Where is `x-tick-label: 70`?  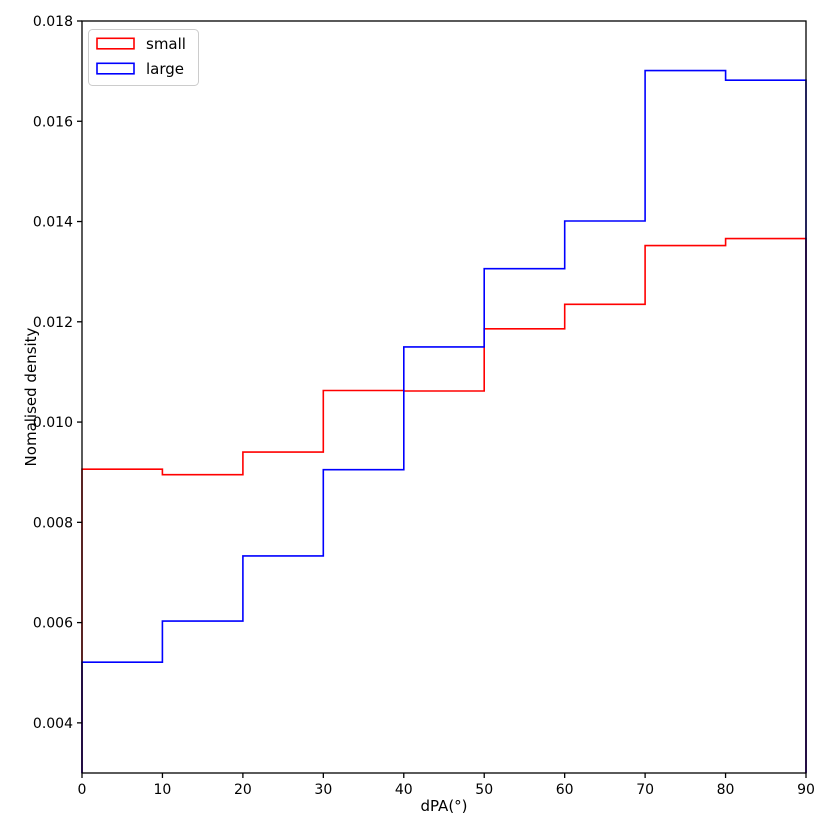 x-tick-label: 70 is located at coordinates (645, 790).